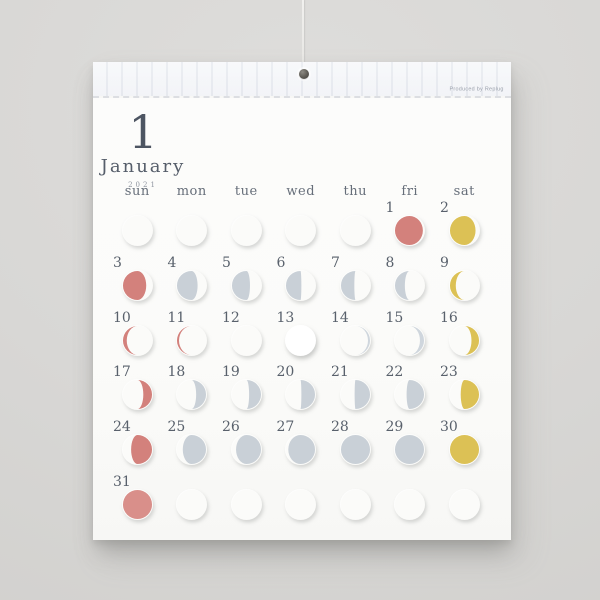  Describe the element at coordinates (340, 317) in the screenshot. I see `day-number: 14` at that location.